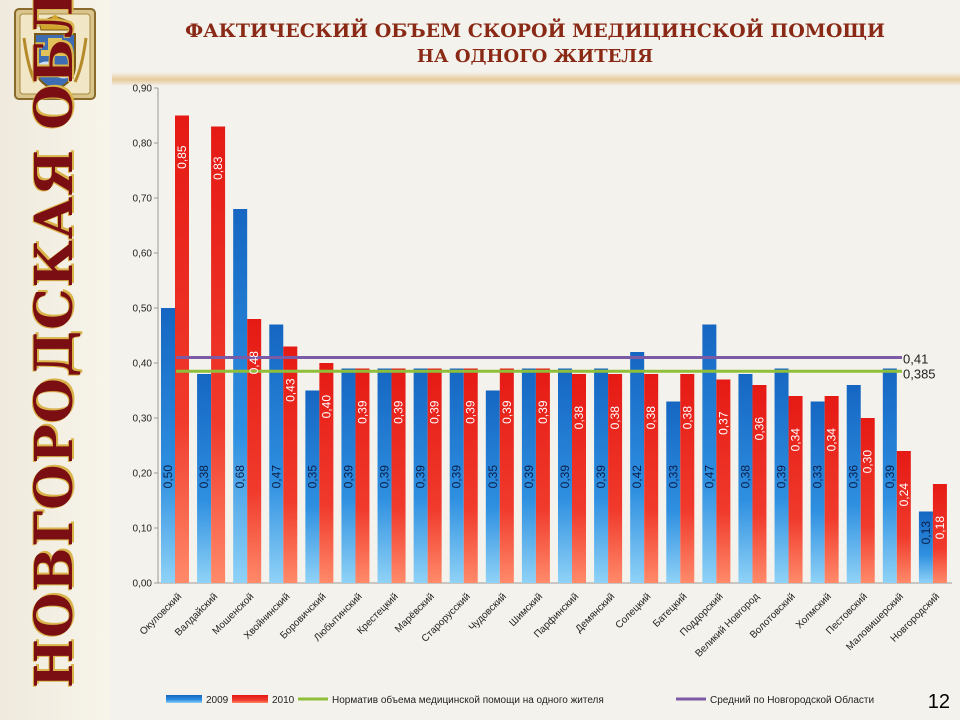 Image resolution: width=960 pixels, height=720 pixels. Describe the element at coordinates (536, 79) in the screenshot. I see `title-underline` at that location.